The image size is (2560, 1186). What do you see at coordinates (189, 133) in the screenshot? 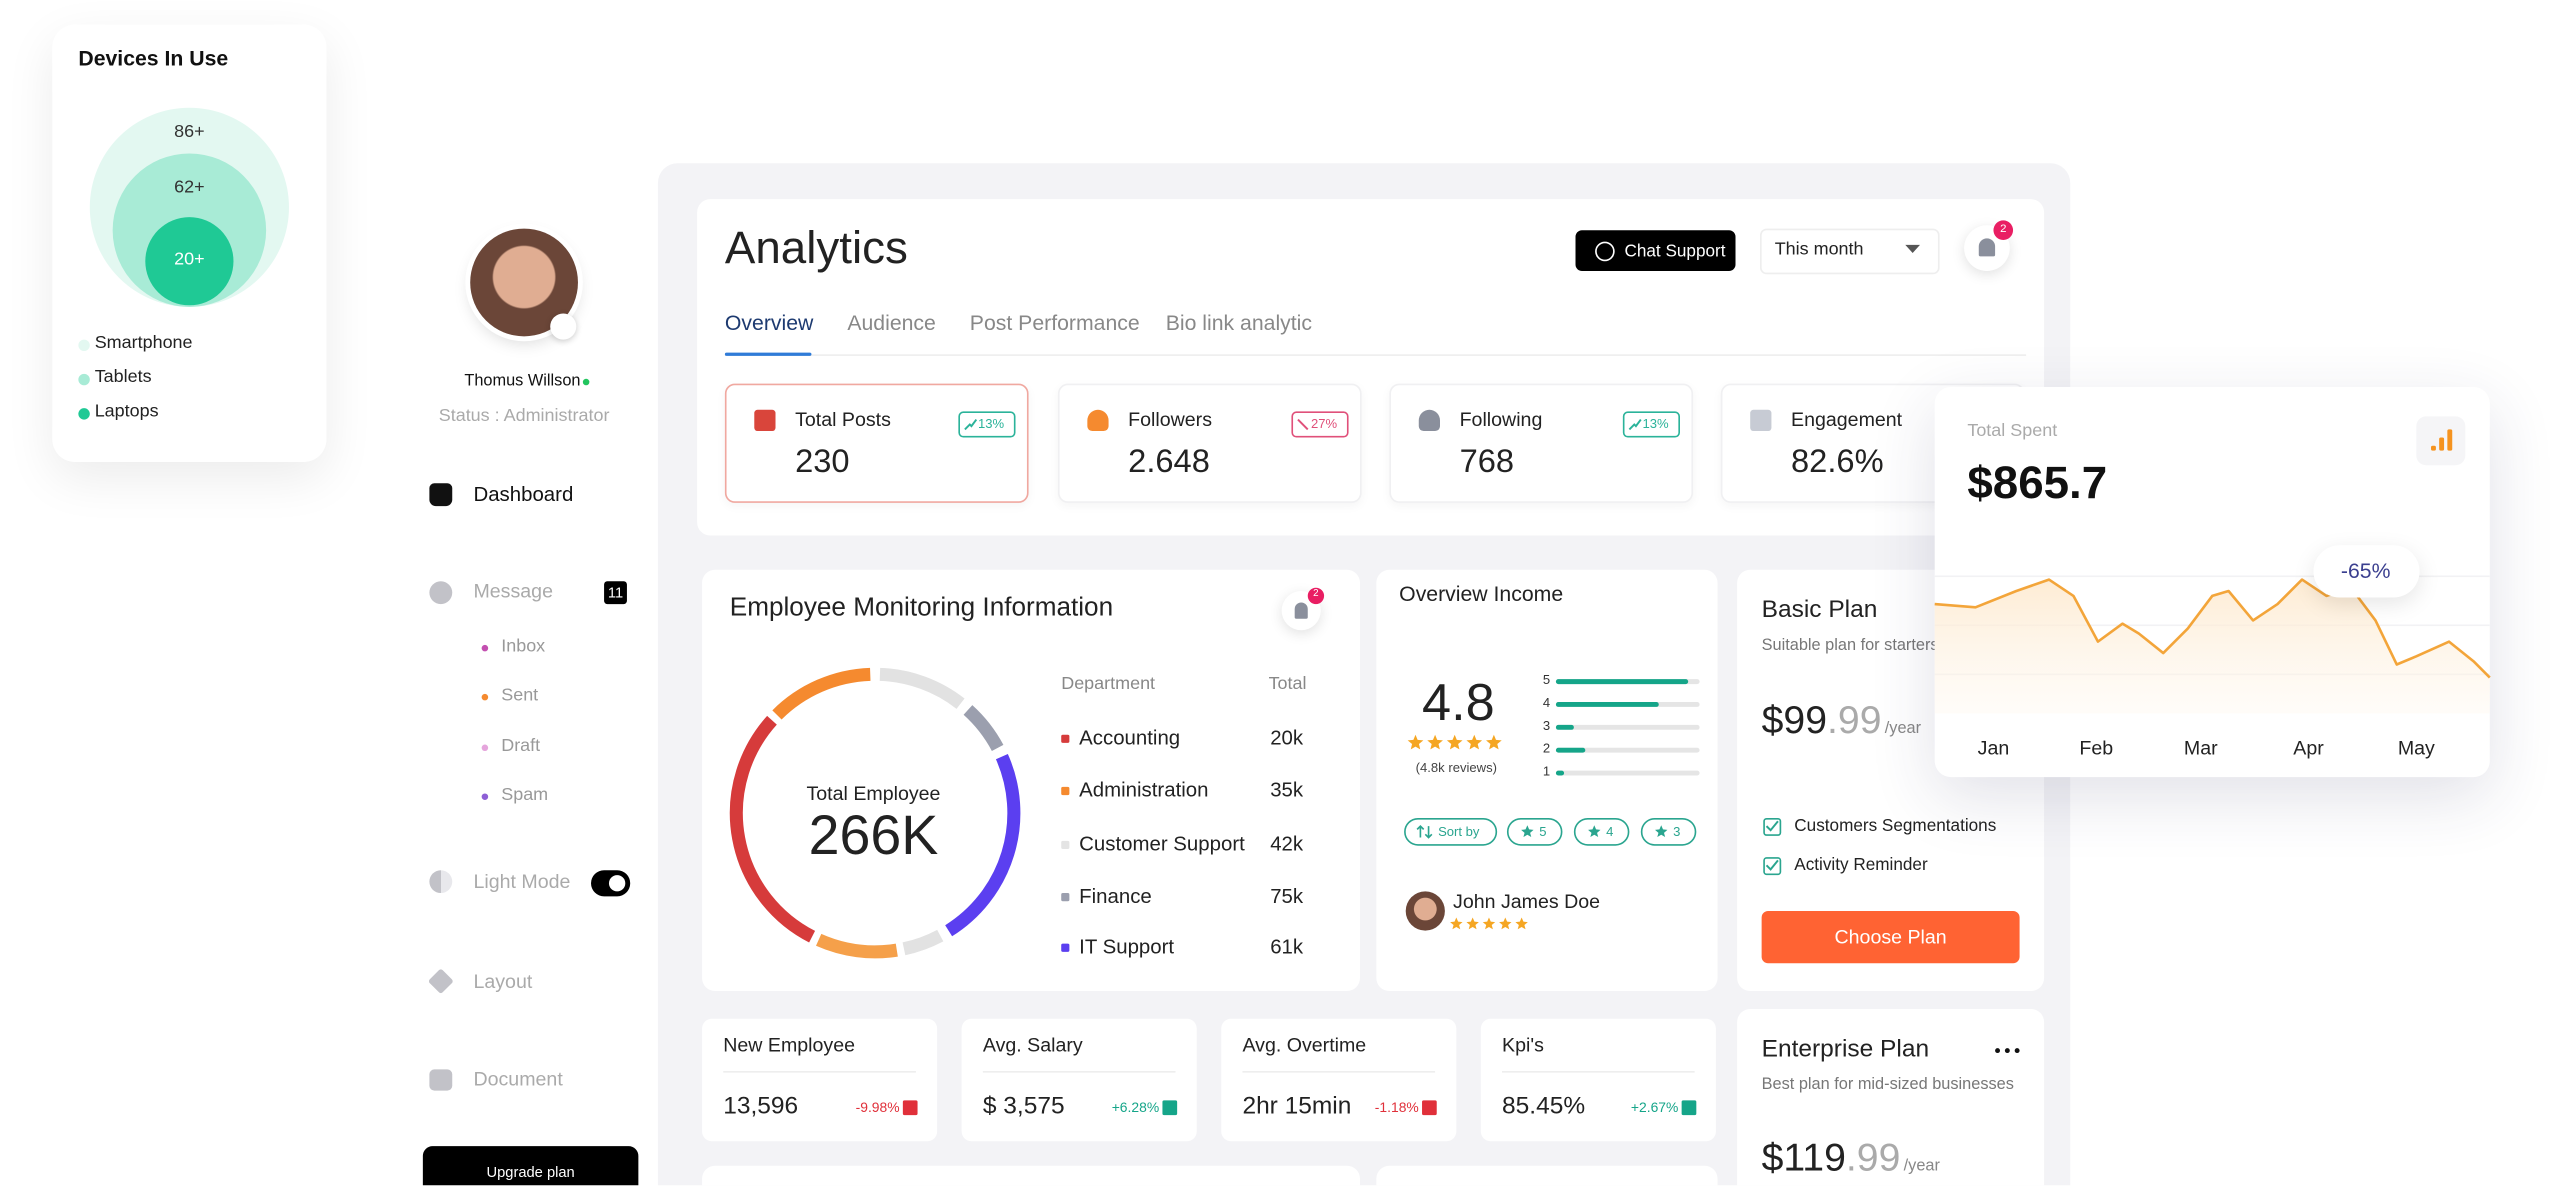
I see `bubble-label: 86+` at bounding box center [189, 133].